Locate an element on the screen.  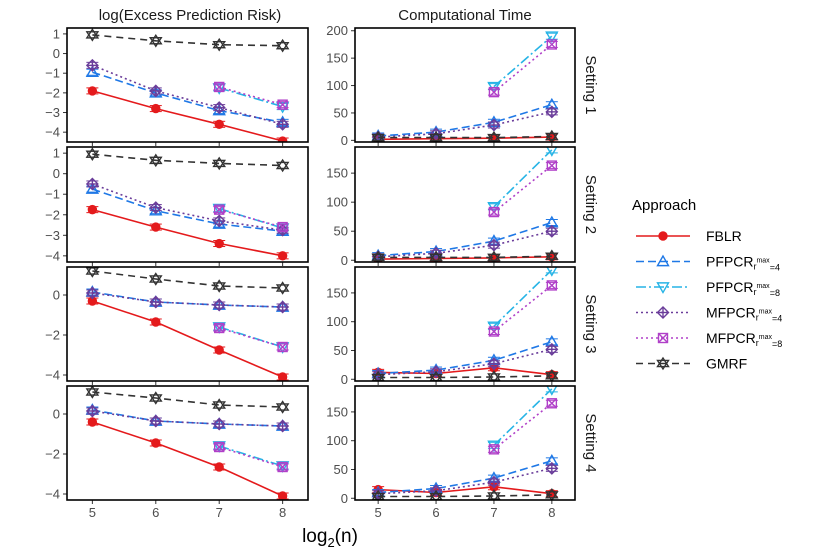
legend-label: MFPCRrmax=8 is located at coordinates (744, 339).